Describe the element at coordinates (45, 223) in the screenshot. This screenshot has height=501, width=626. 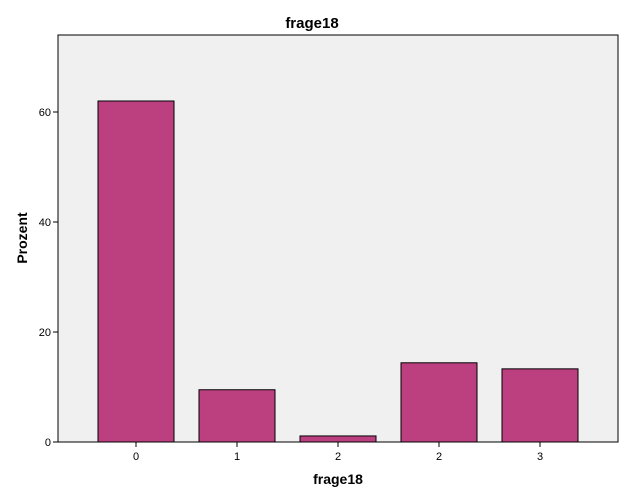
I see `y-tick-label: 40` at that location.